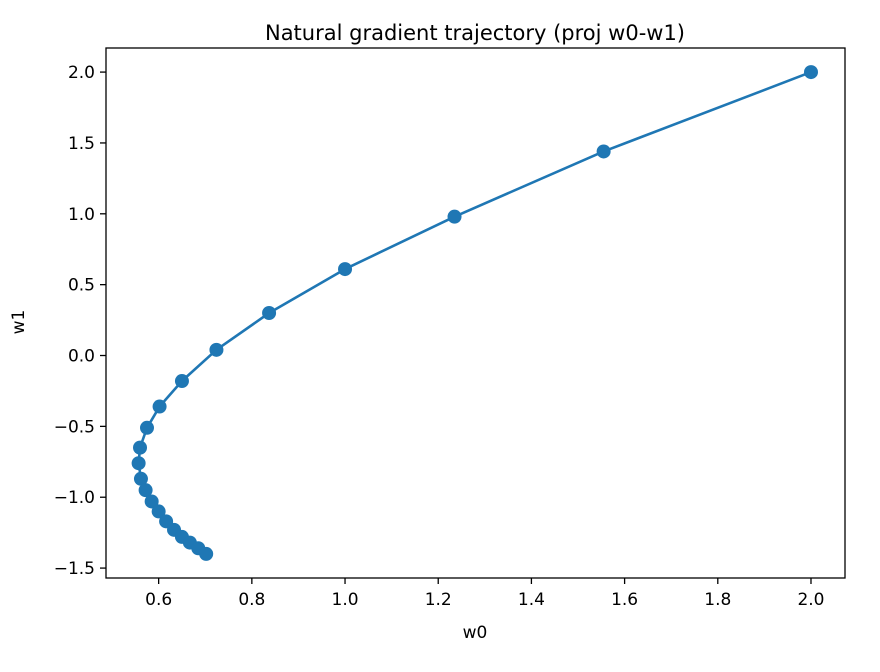  What do you see at coordinates (74, 569) in the screenshot?
I see `y-tick-label: −1.5` at bounding box center [74, 569].